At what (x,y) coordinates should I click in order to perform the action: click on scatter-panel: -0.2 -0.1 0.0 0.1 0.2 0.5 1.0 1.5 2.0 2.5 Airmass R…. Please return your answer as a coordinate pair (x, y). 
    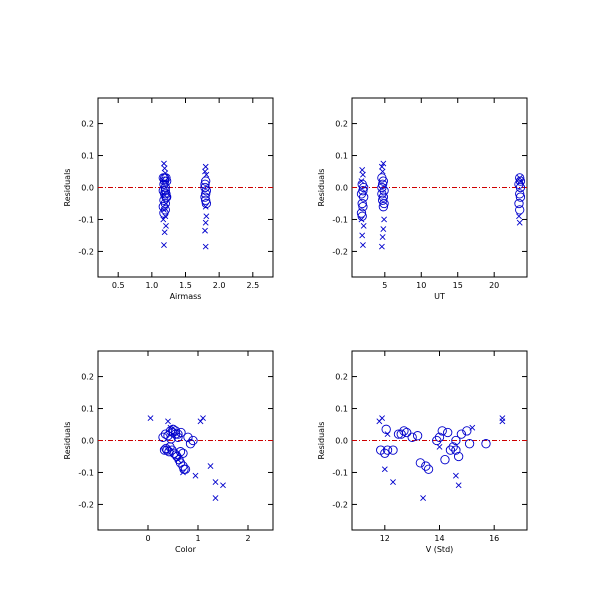
    Looking at the image, I should click on (168, 199).